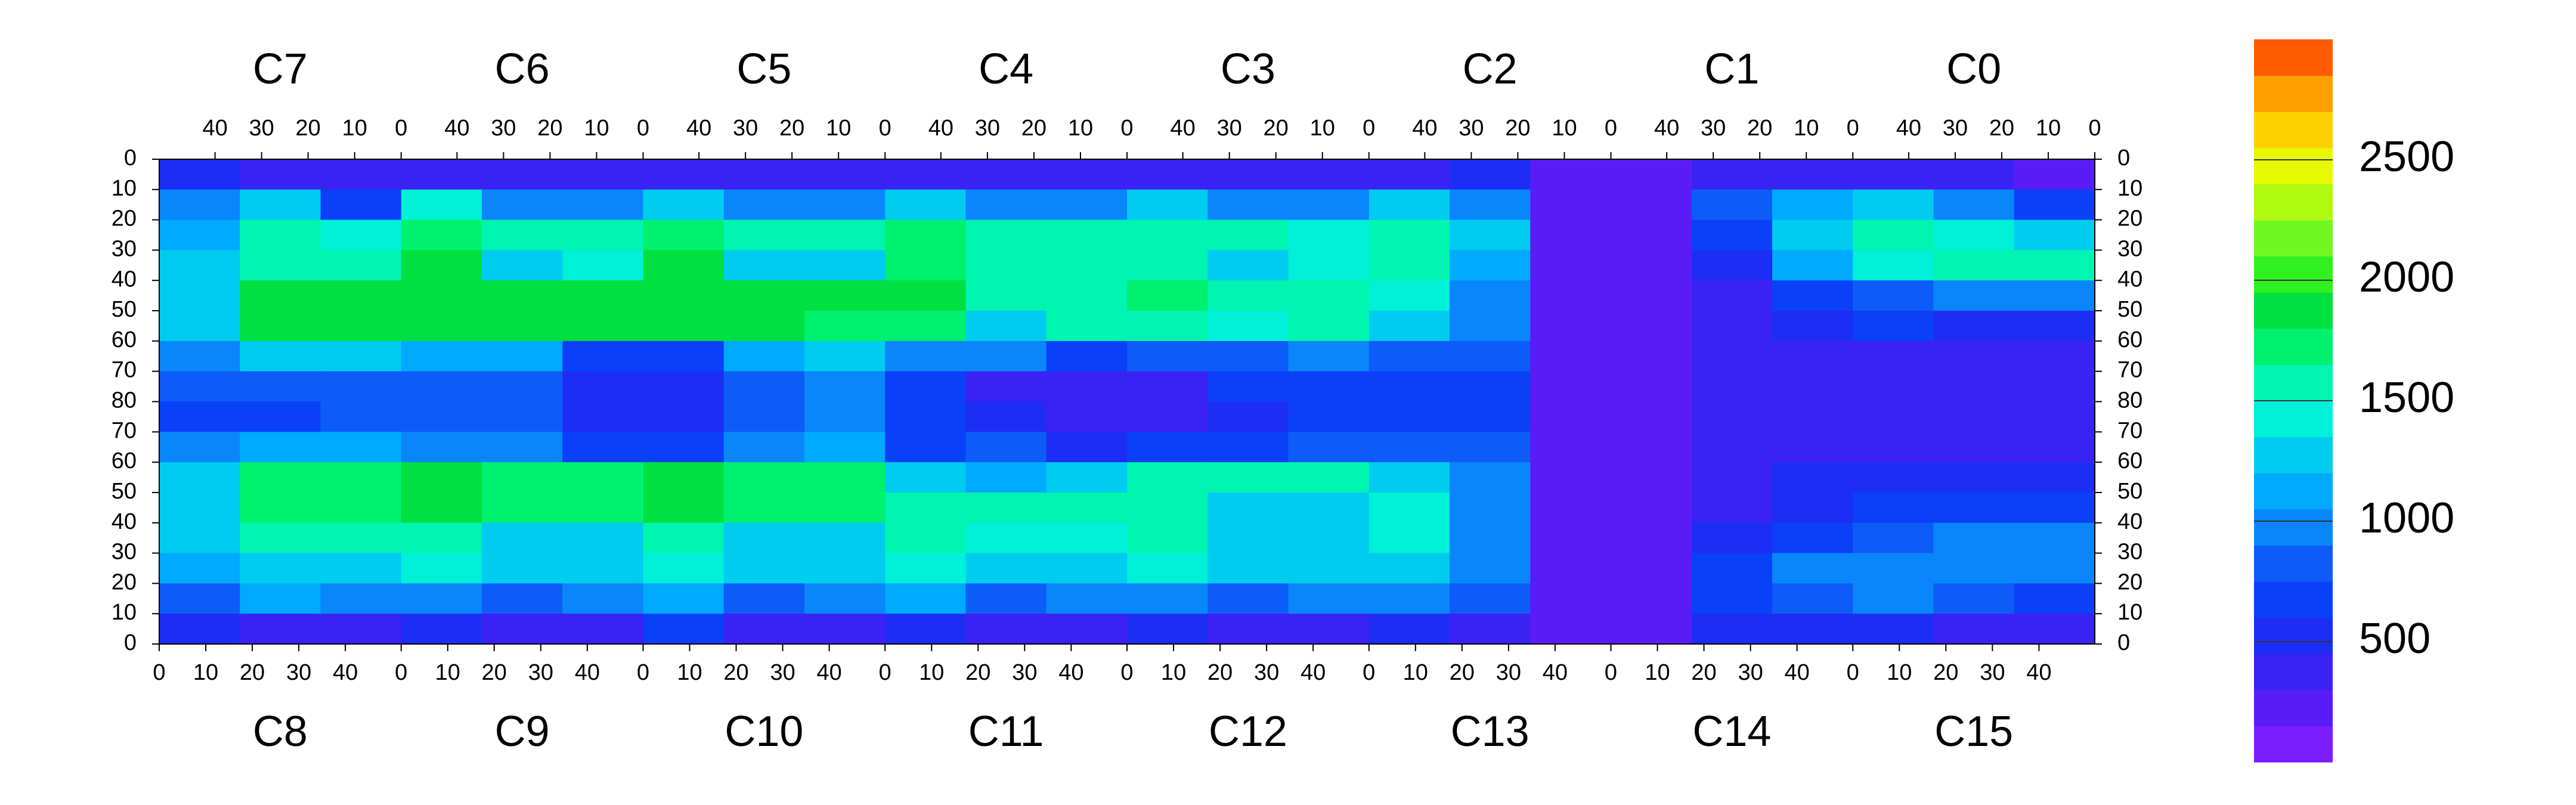 This screenshot has height=805, width=2576. I want to click on y-tick-label: 70, so click(2129, 431).